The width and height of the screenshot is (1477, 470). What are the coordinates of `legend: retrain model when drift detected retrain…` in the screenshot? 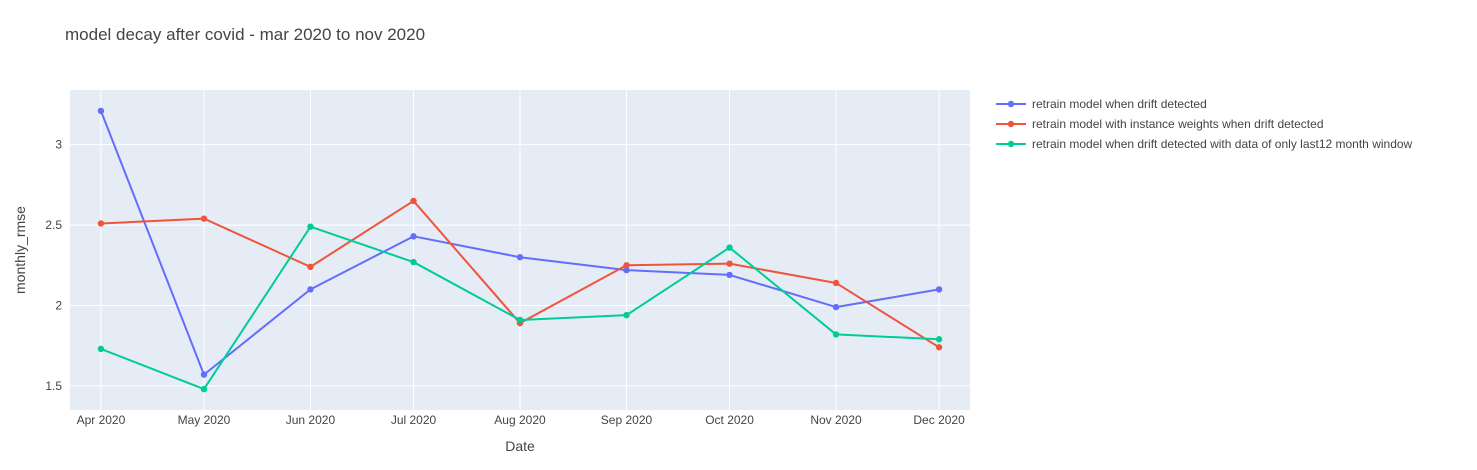 It's located at (1204, 124).